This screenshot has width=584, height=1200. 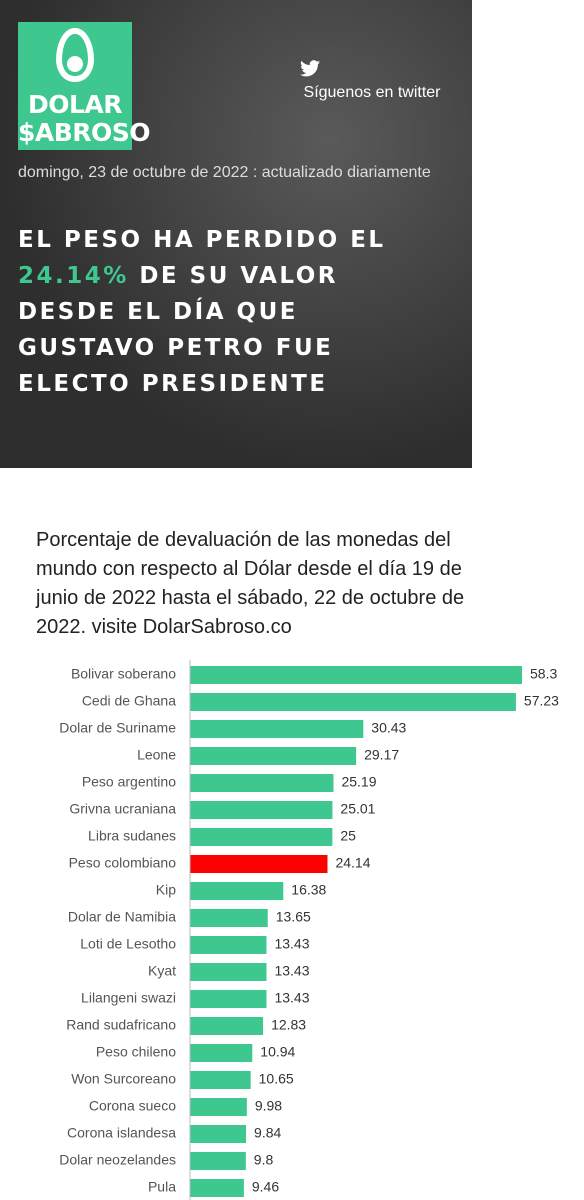 I want to click on headline-highlight: 24.14%, so click(x=73, y=276).